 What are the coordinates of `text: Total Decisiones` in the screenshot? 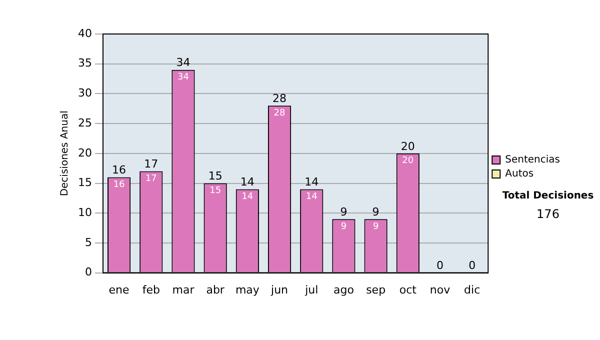 It's located at (548, 196).